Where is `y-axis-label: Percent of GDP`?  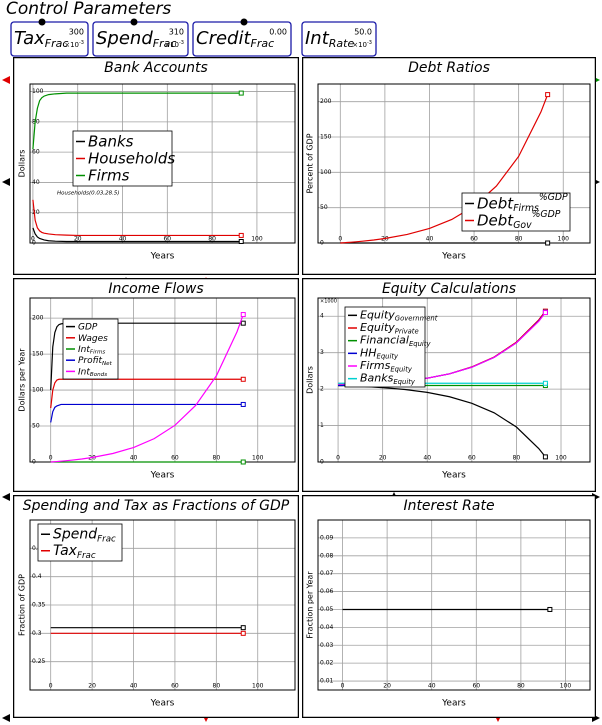 y-axis-label: Percent of GDP is located at coordinates (310, 163).